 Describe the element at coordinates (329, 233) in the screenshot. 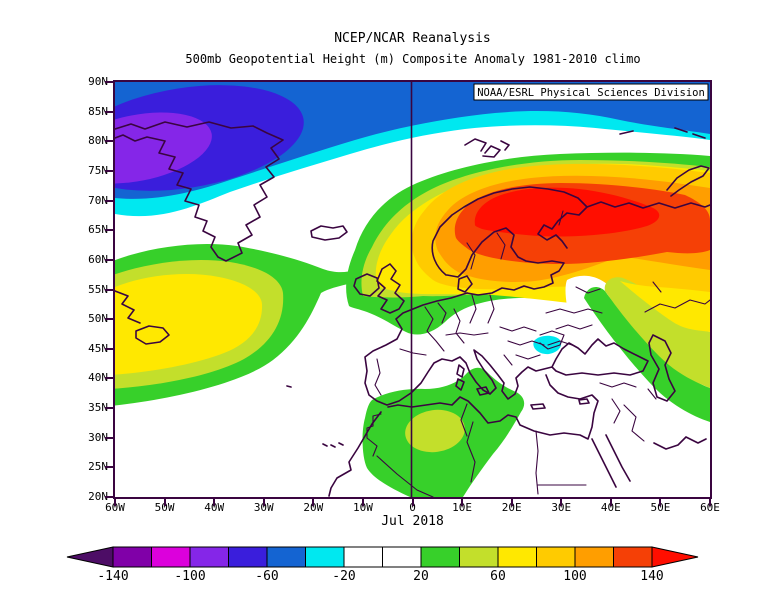

I see `coastline-iceland` at that location.